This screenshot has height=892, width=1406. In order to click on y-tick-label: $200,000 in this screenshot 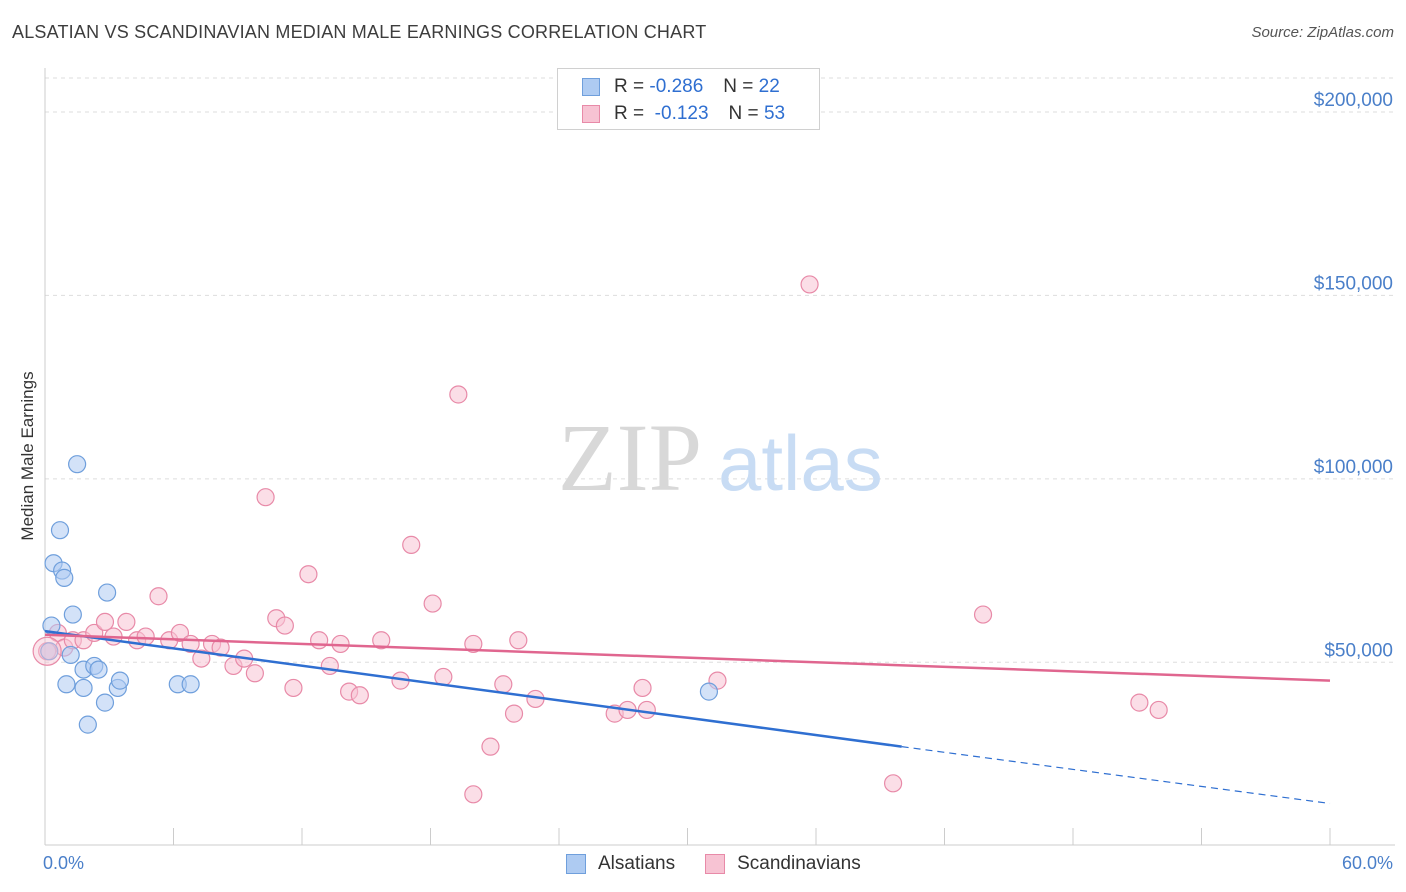, I will do `click(1353, 100)`.